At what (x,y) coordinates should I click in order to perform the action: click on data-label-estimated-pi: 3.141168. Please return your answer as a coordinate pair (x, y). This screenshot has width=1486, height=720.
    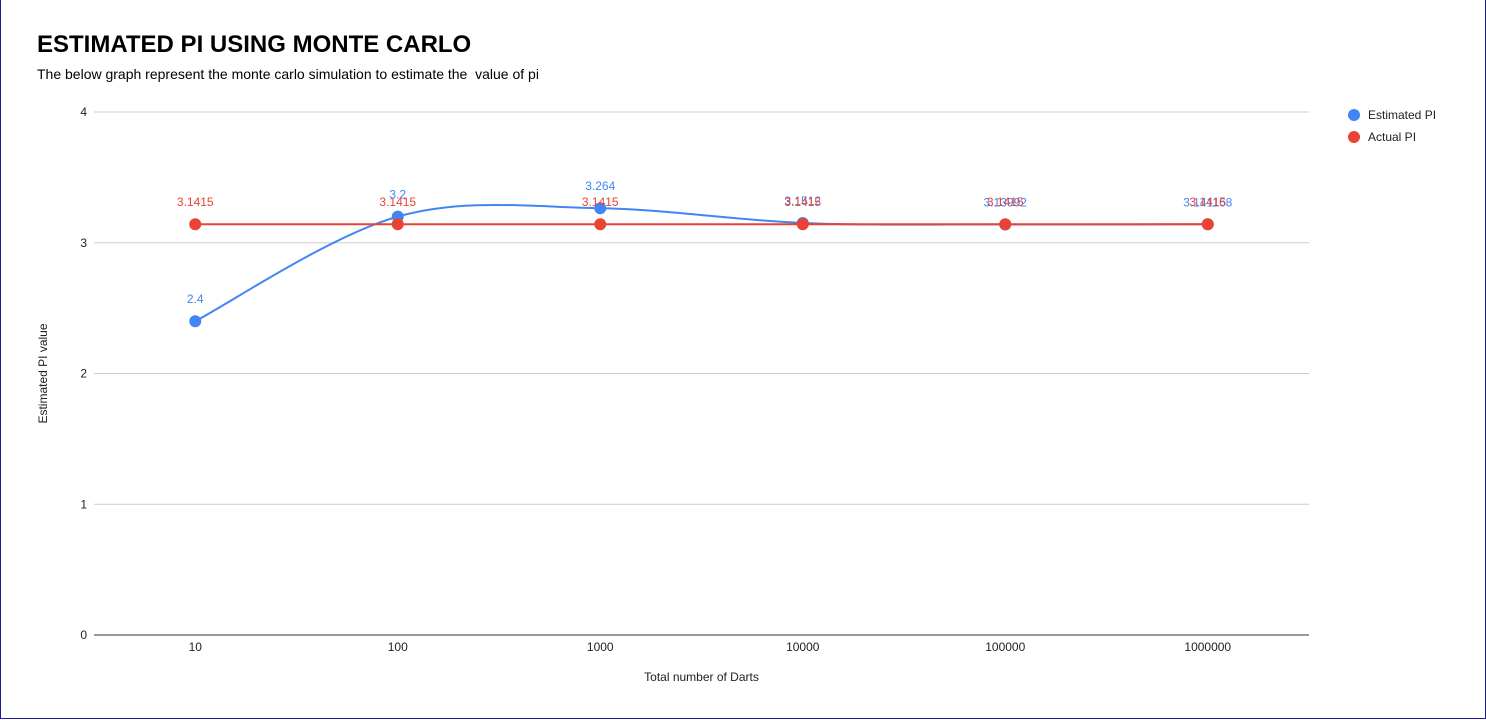
    Looking at the image, I should click on (1207, 202).